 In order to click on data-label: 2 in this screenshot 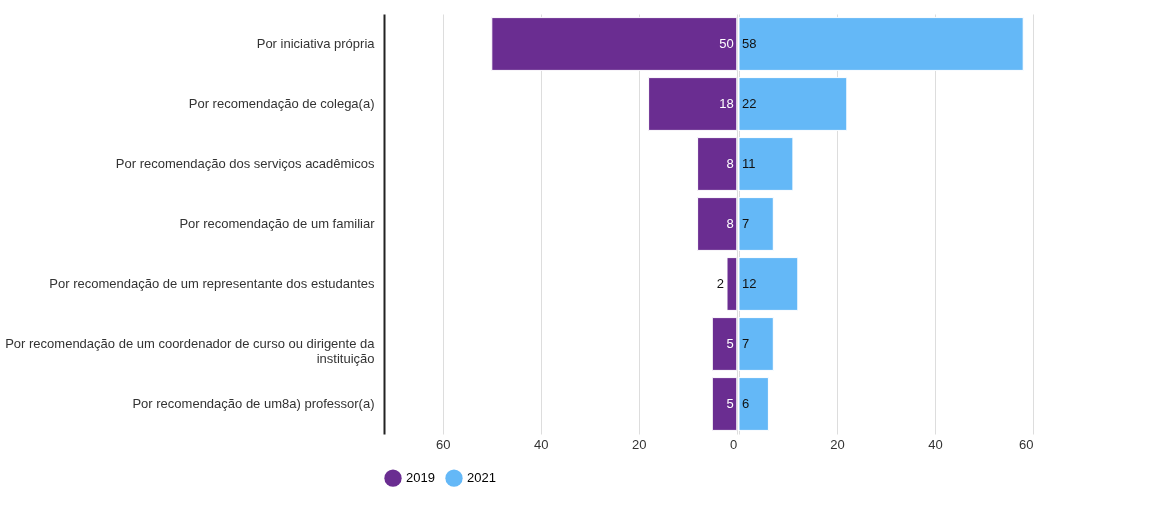, I will do `click(720, 283)`.